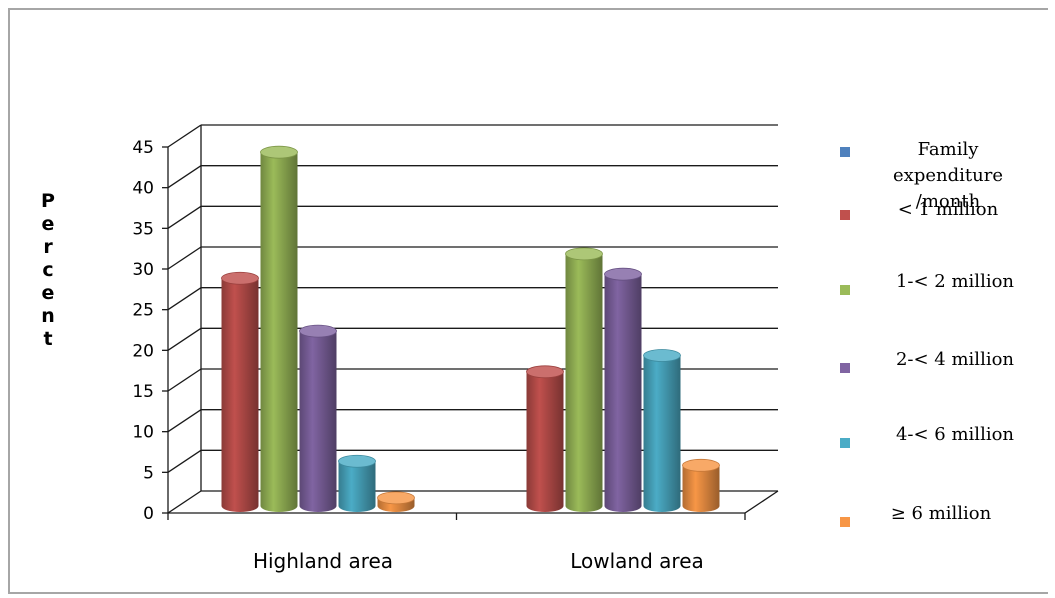 This screenshot has width=1055, height=598. I want to click on legend-title: Family expenditure/month, so click(948, 175).